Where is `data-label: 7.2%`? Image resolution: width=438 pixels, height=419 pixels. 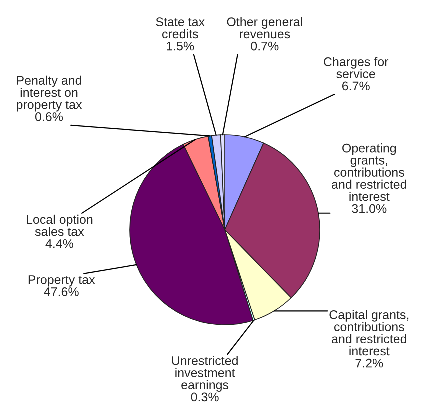 data-label: 7.2% is located at coordinates (370, 363).